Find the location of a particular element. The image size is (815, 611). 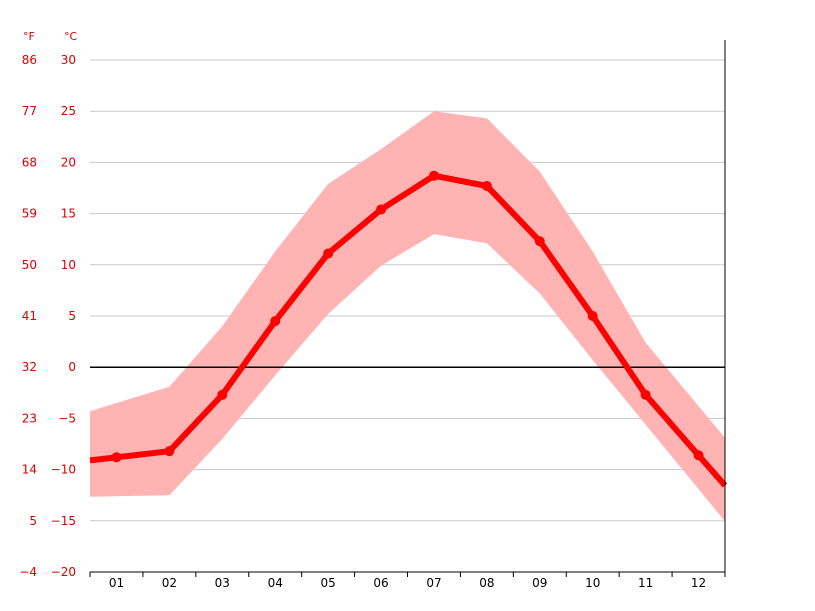

fahrenheit-tick-label: 14 is located at coordinates (29, 470).